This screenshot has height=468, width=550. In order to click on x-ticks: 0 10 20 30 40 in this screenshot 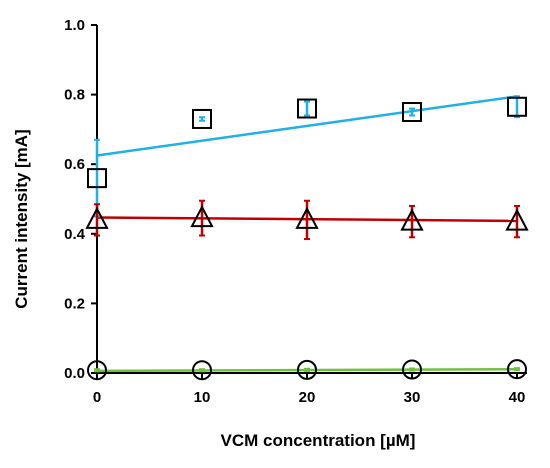, I will do `click(309, 389)`.